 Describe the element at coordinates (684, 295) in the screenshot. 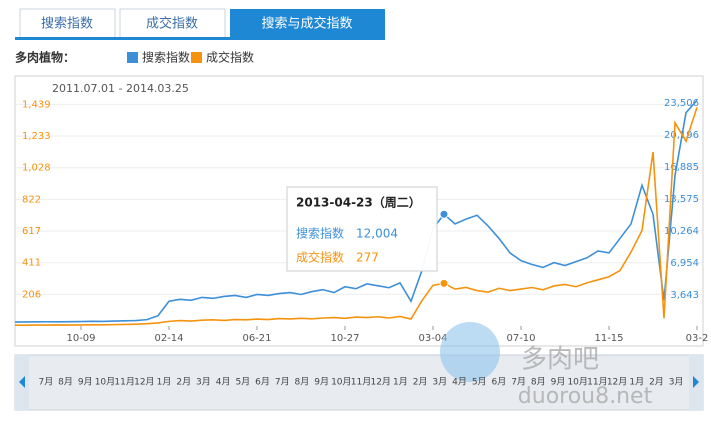

I see `y2-tick-label: 3,643` at that location.